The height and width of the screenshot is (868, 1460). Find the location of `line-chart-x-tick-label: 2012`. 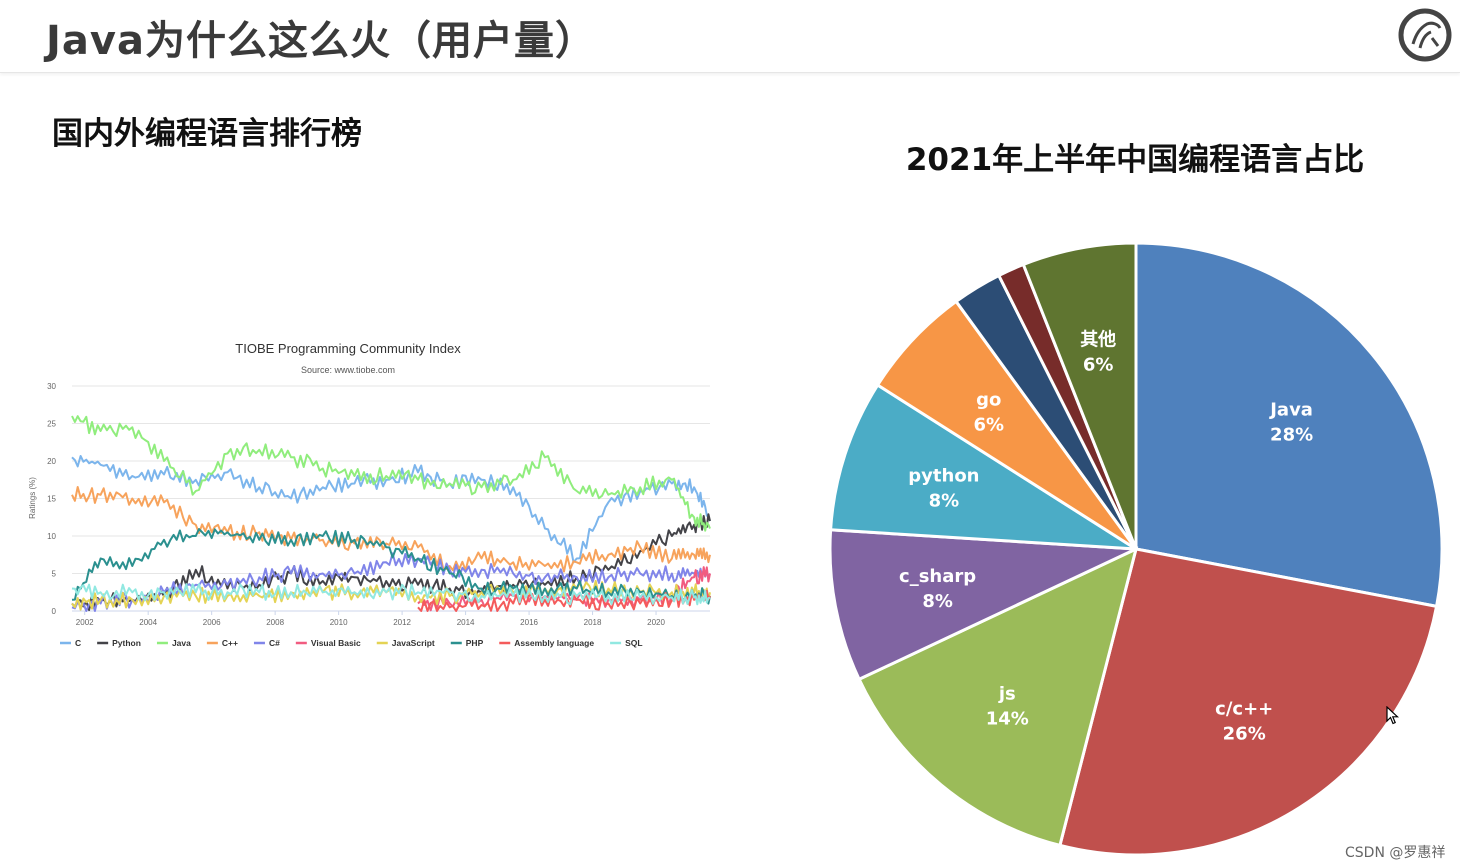

line-chart-x-tick-label: 2012 is located at coordinates (402, 622).